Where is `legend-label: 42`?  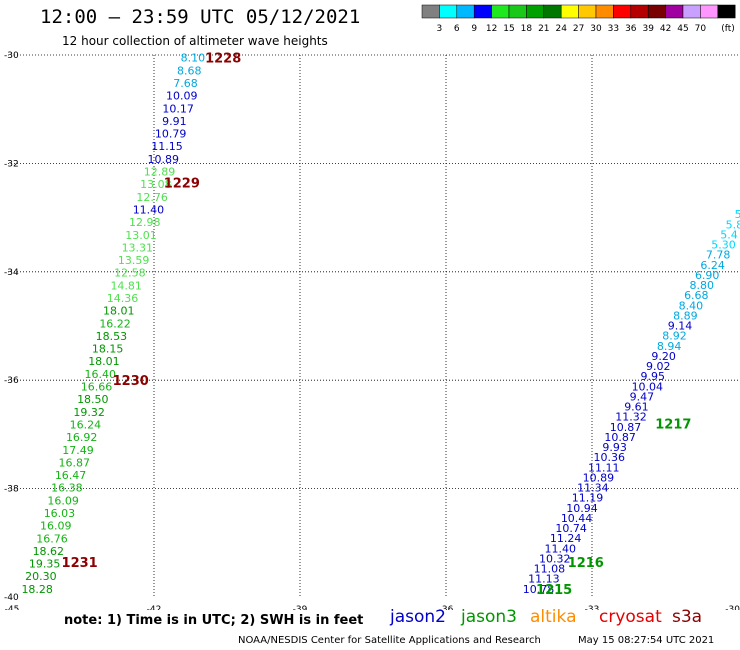
legend-label: 42 is located at coordinates (665, 29).